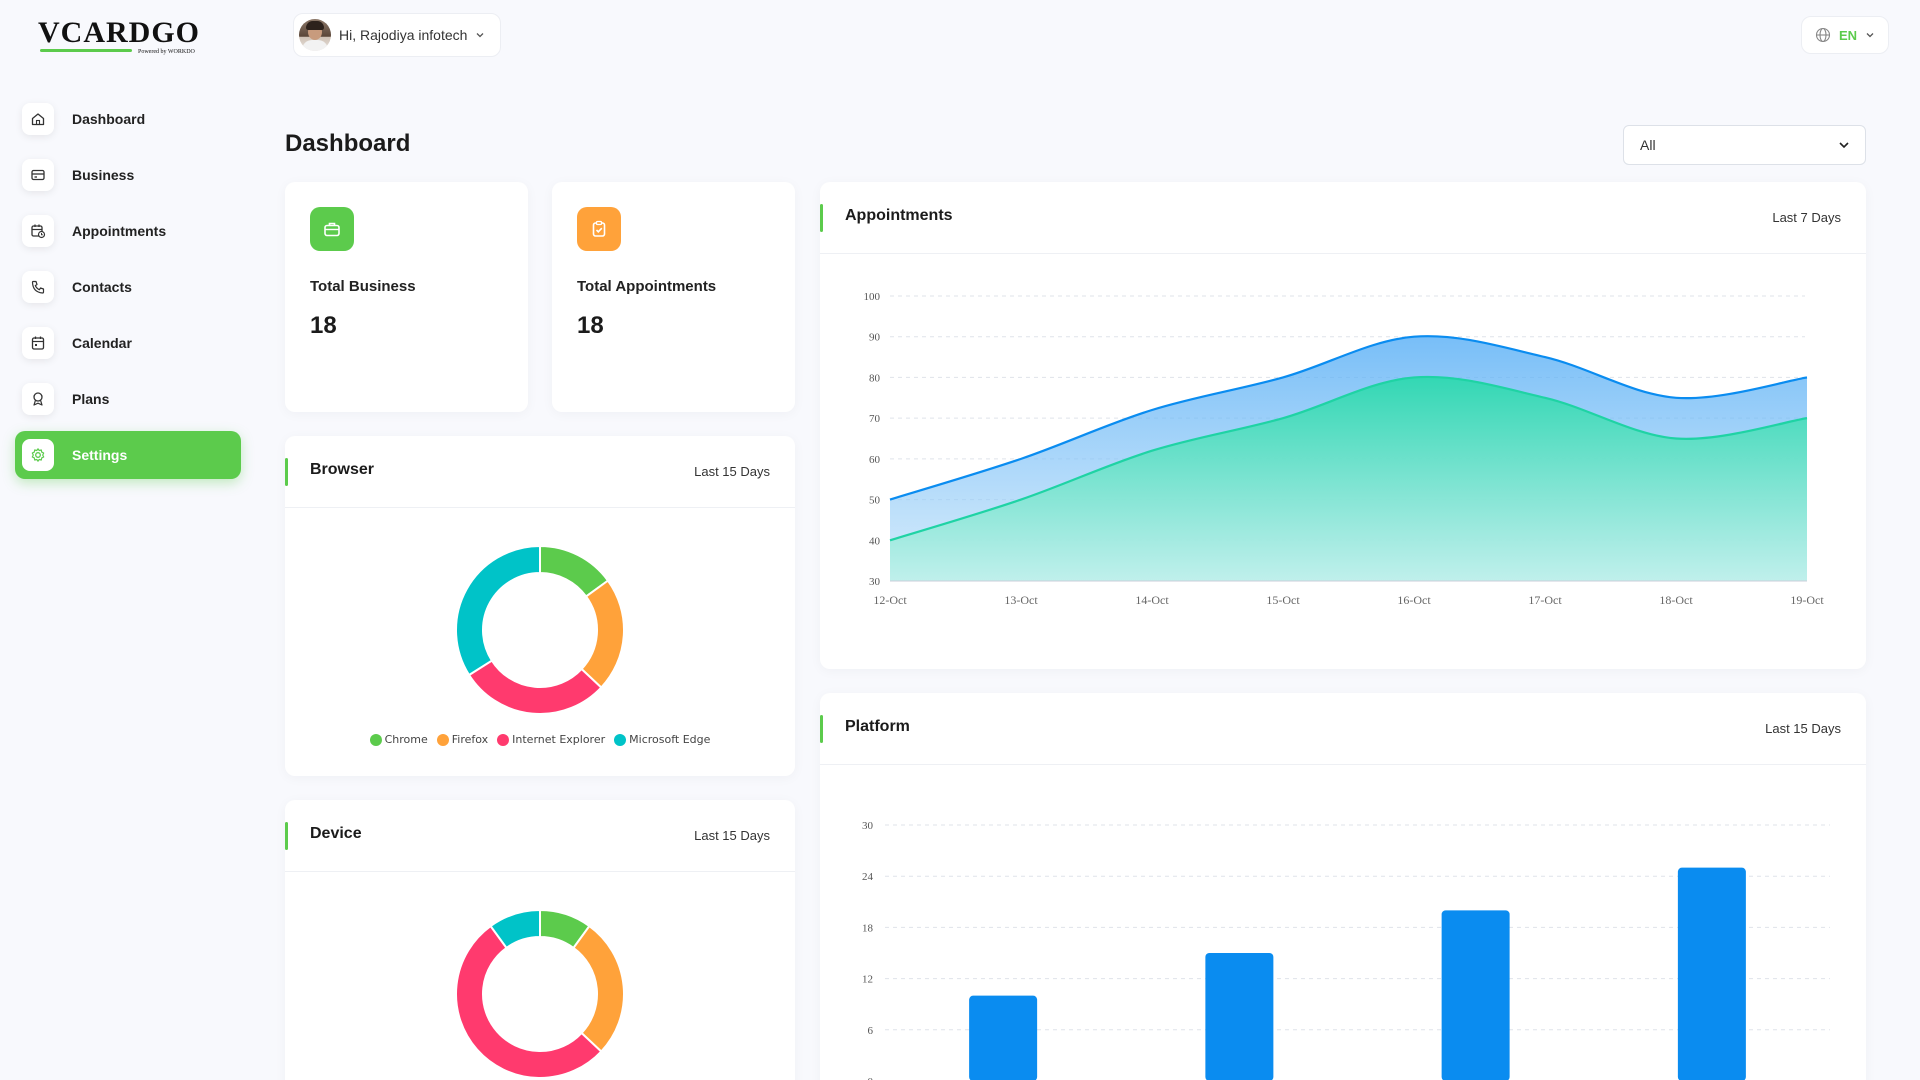  What do you see at coordinates (167, 52) in the screenshot?
I see `logo-tagline: Powered by WORKDO` at bounding box center [167, 52].